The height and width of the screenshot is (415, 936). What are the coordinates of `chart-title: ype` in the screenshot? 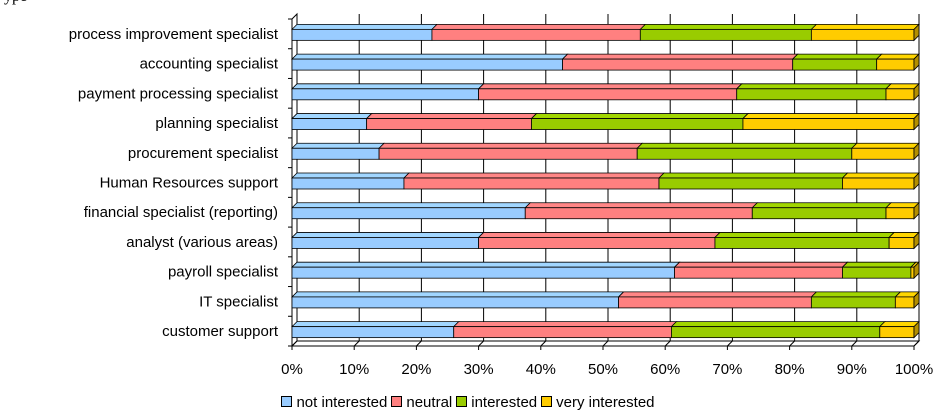 It's located at (15, 3).